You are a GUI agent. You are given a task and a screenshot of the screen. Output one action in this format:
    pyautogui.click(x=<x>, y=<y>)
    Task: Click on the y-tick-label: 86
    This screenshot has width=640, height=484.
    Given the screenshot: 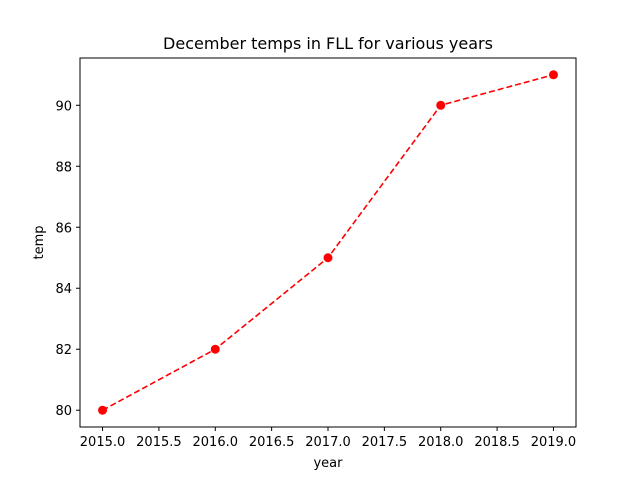 What is the action you would take?
    pyautogui.click(x=63, y=228)
    